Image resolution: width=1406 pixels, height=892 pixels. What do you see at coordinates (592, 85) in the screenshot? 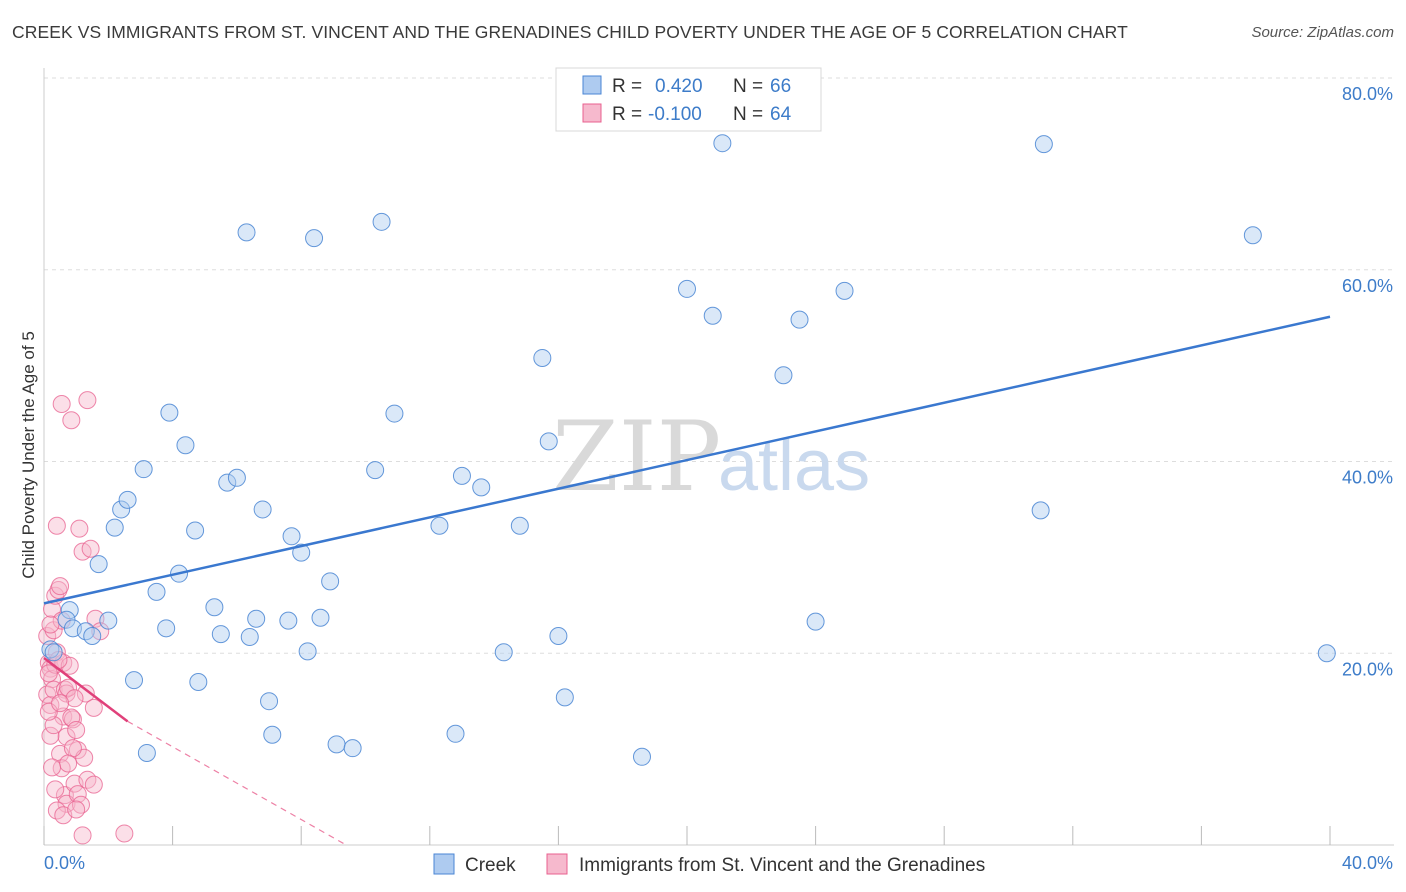
I see `legend-creek-swatch` at bounding box center [592, 85].